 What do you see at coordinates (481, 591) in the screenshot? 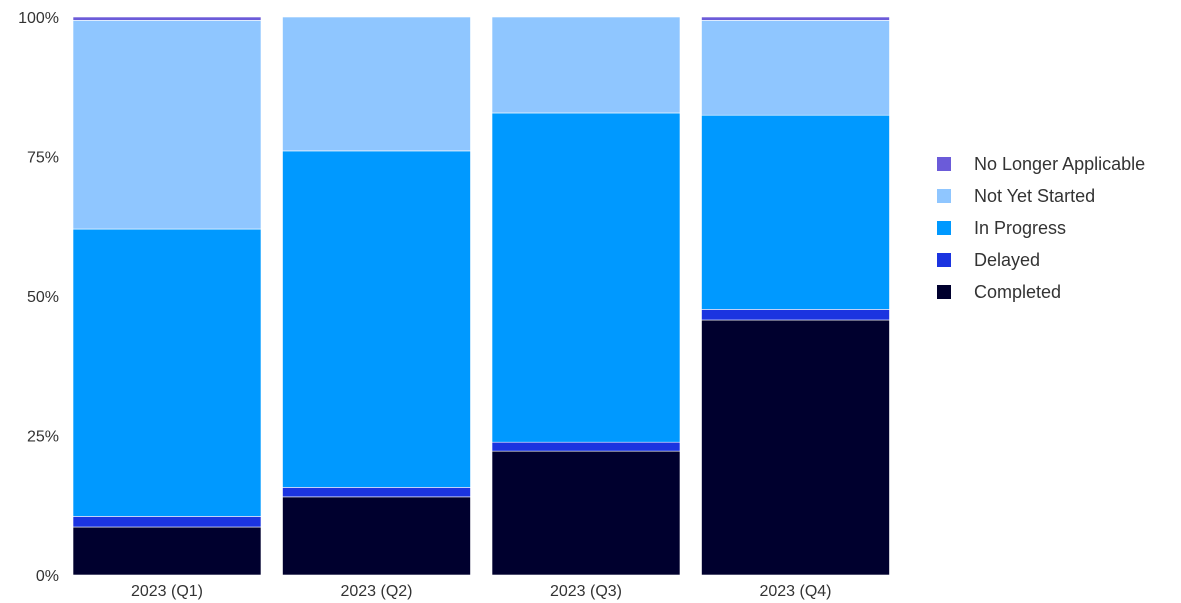
I see `x-axis: 2023 (Q1) 2023 (Q2) 2023 (Q3) 2023 (Q4)` at bounding box center [481, 591].